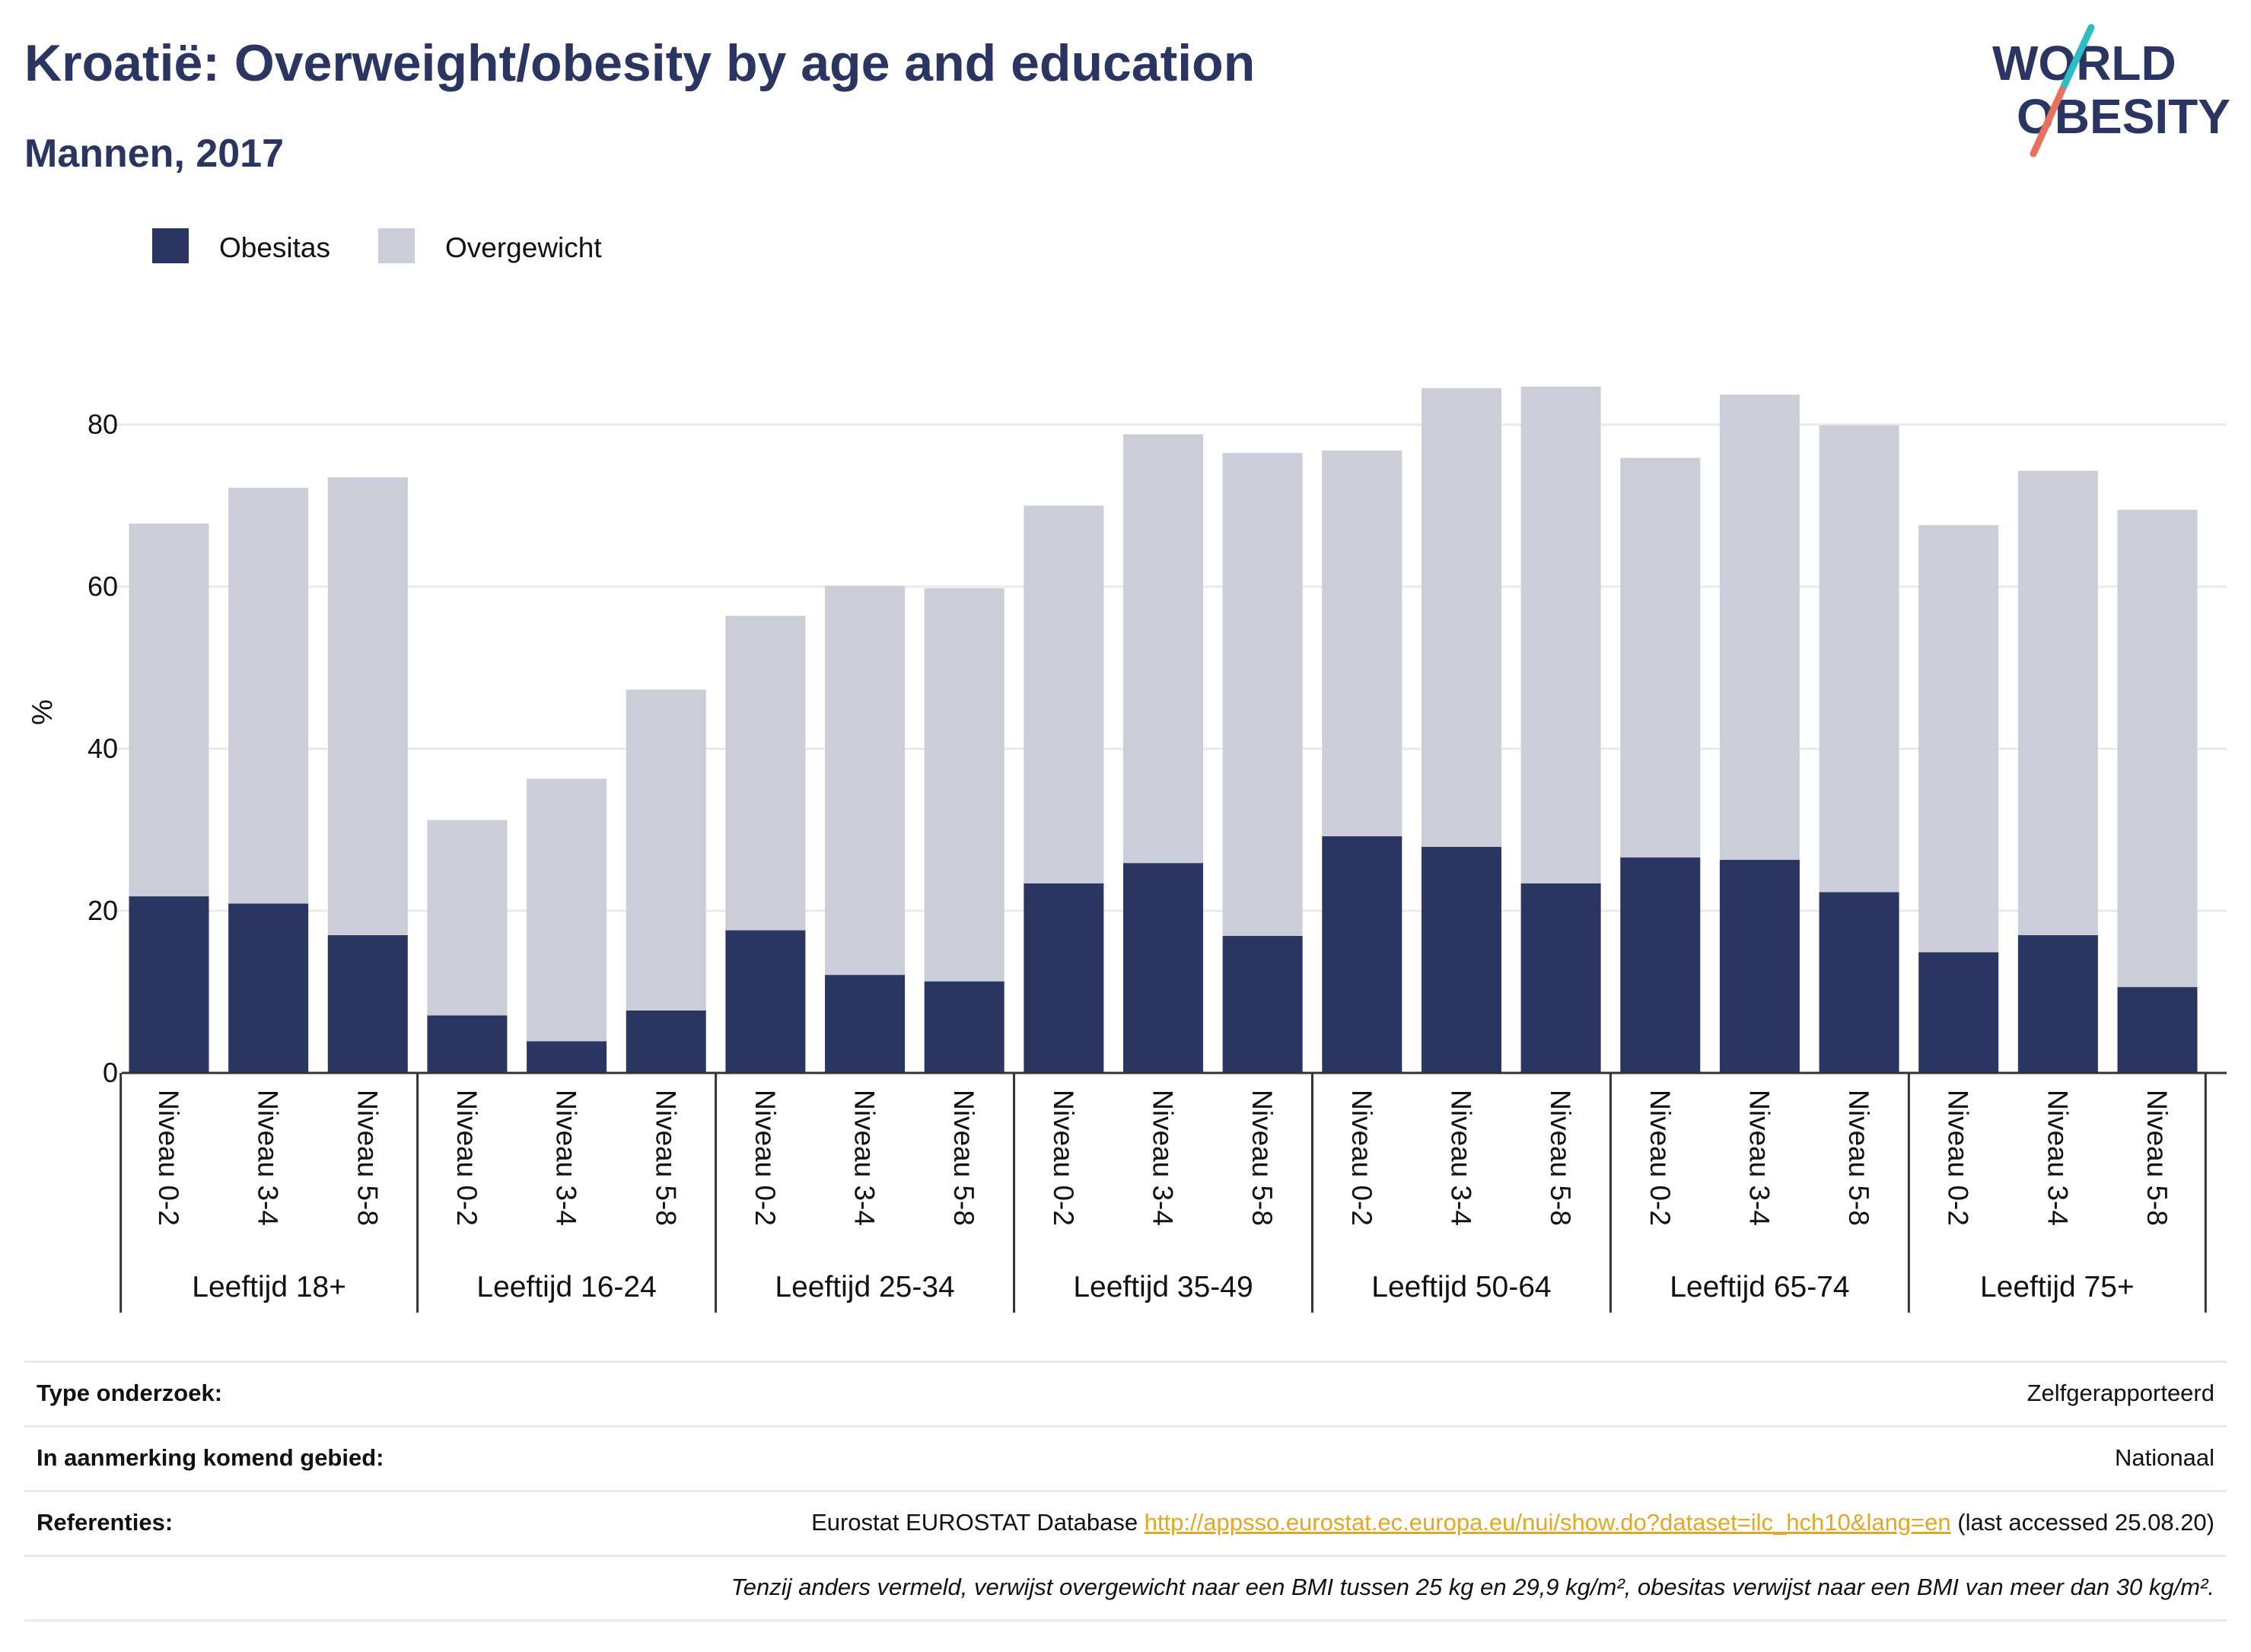 This screenshot has width=2251, height=1652. I want to click on info-label-survey-type: Type onderzoek:, so click(130, 1393).